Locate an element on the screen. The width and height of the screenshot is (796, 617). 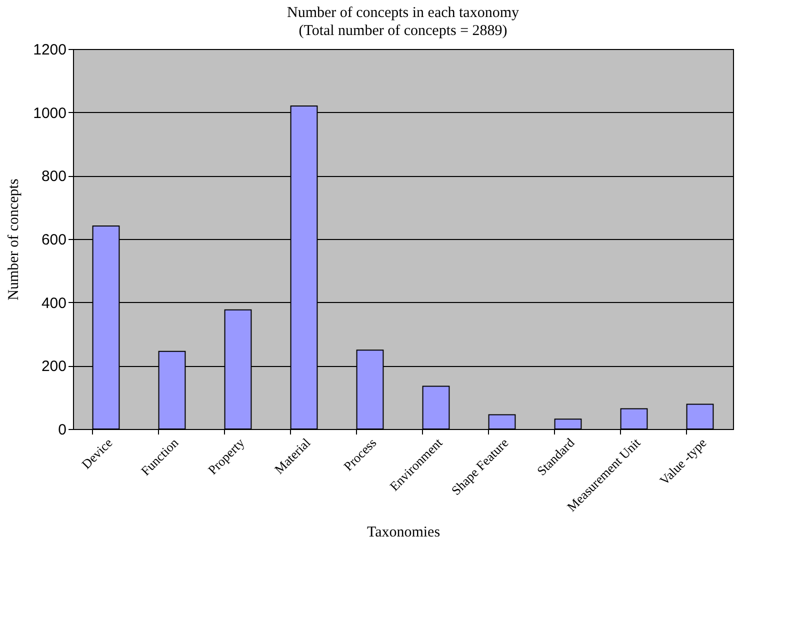
chart-title: Number of concepts in each taxonomy is located at coordinates (403, 13).